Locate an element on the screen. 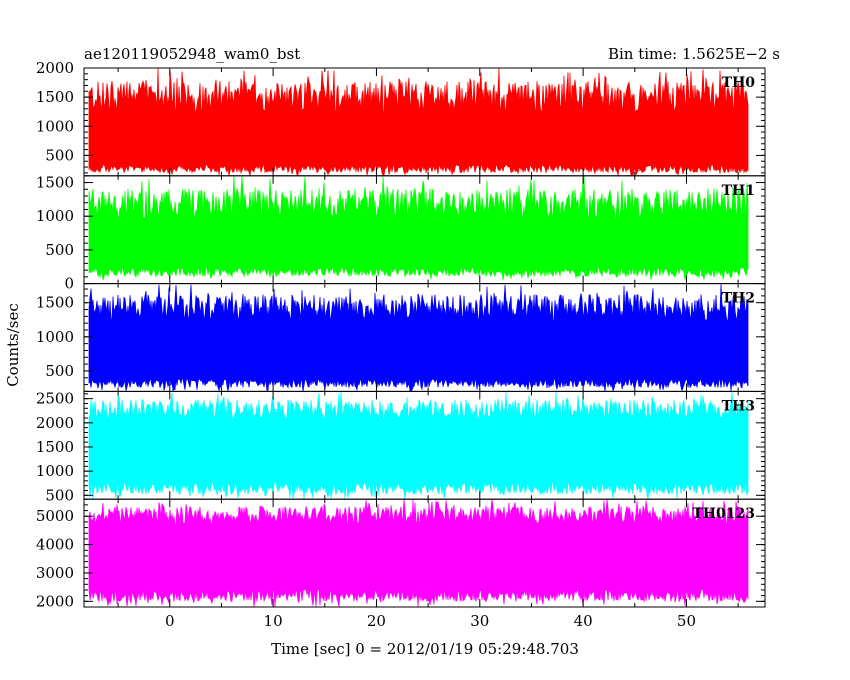 The height and width of the screenshot is (680, 850). y-tick-label: 2500 is located at coordinates (55, 399).